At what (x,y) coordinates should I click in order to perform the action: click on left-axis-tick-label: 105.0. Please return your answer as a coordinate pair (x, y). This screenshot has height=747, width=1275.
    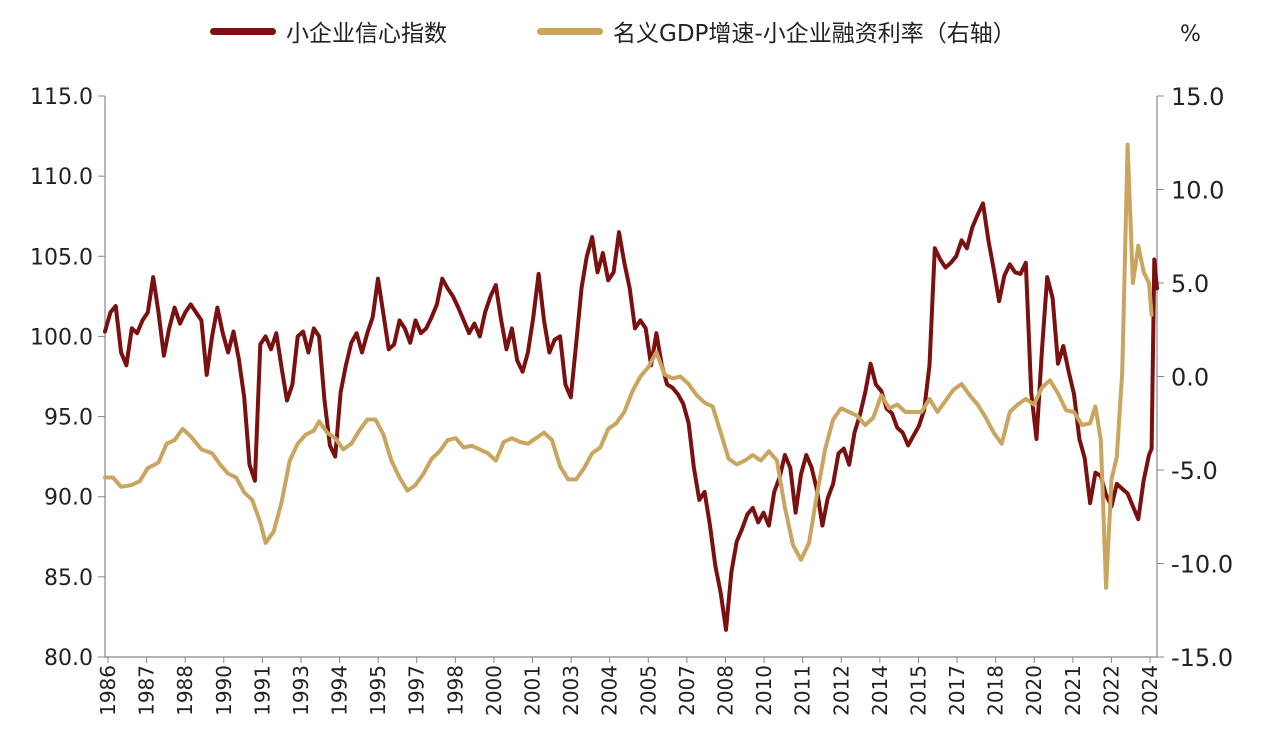
    Looking at the image, I should click on (61, 257).